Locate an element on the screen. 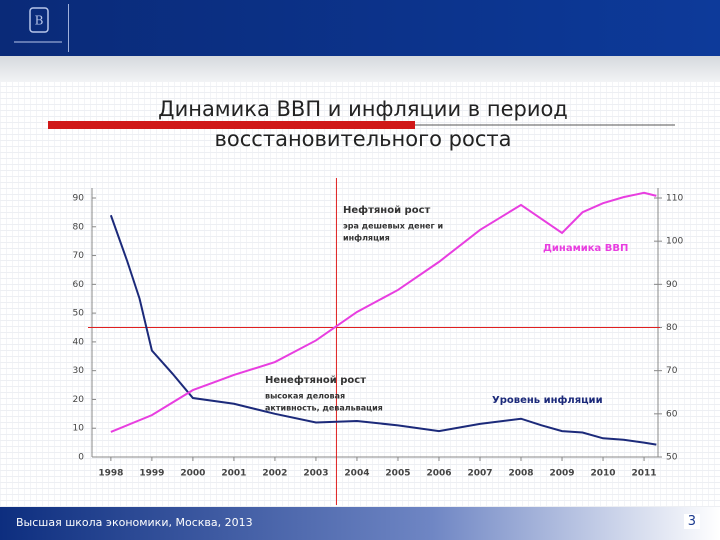 This screenshot has height=540, width=720. y-tick-label: 90 is located at coordinates (79, 199).